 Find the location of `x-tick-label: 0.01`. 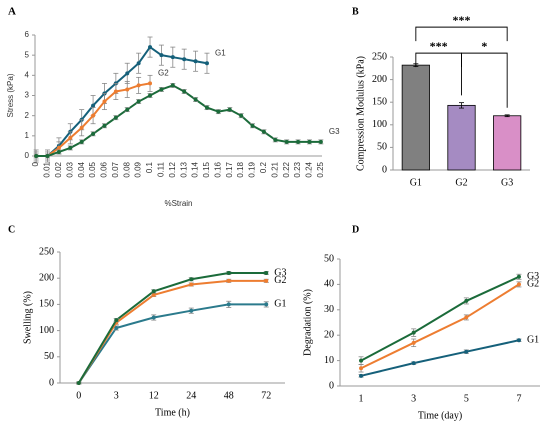

x-tick-label: 0.01 is located at coordinates (47, 169).